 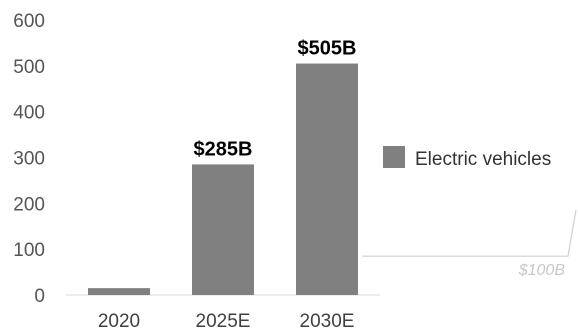 I want to click on y-axis-ticks: 0 100 200 300 400 500 600, so click(x=29, y=159).